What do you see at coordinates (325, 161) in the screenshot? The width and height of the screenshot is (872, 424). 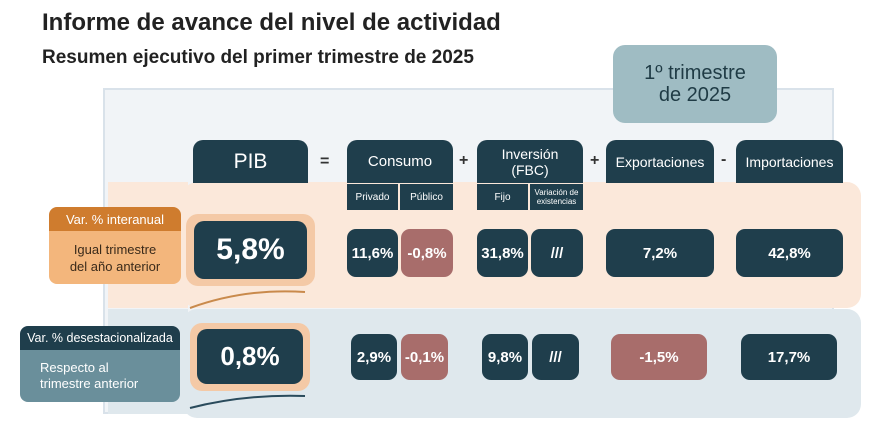 I see `operator-equals: =` at bounding box center [325, 161].